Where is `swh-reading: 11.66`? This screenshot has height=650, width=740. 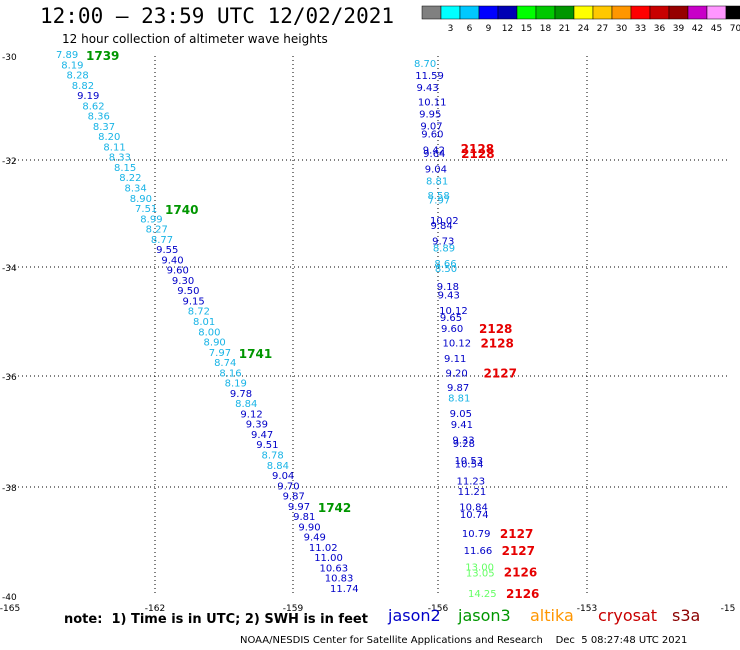 swh-reading: 11.66 is located at coordinates (478, 551).